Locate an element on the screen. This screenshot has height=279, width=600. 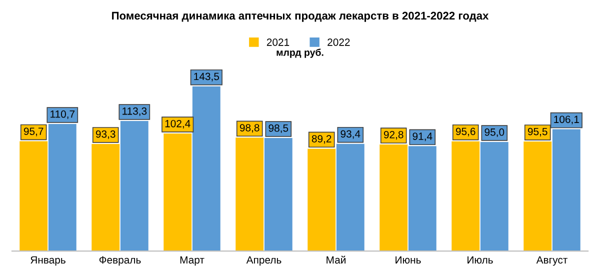
data-label: 93,4 is located at coordinates (350, 134).